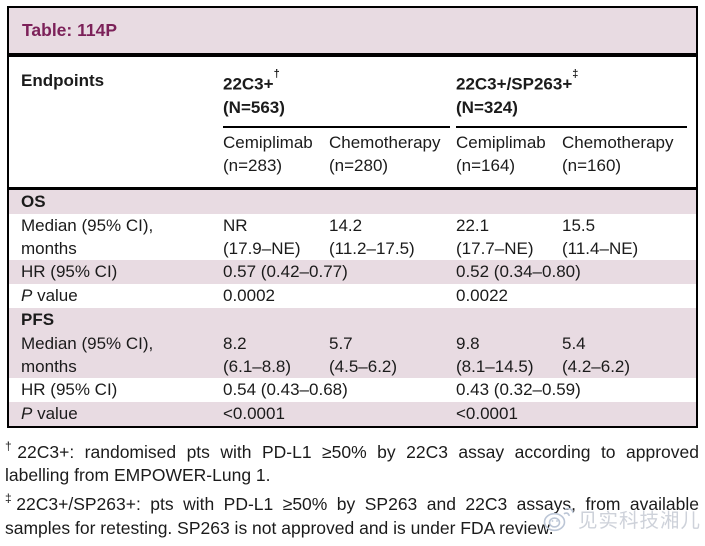 The image size is (705, 546). What do you see at coordinates (592, 165) in the screenshot?
I see `drug-n: (n=160)` at bounding box center [592, 165].